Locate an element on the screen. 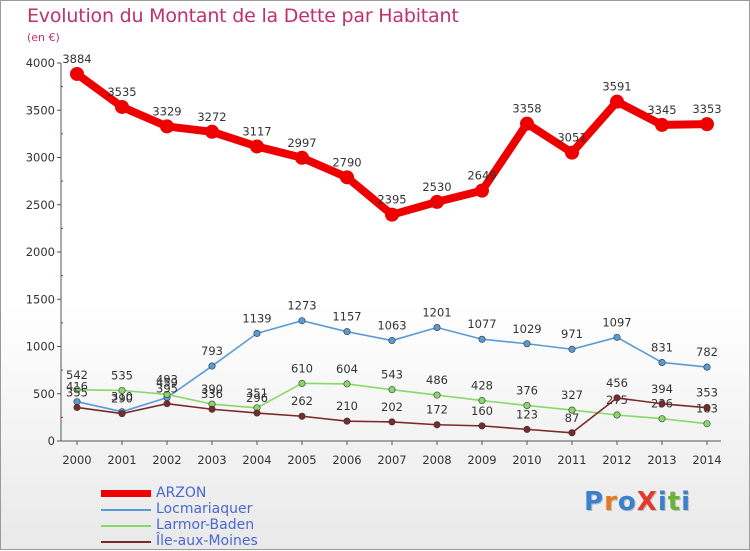 The height and width of the screenshot is (551, 750). data-label: 336 is located at coordinates (212, 394).